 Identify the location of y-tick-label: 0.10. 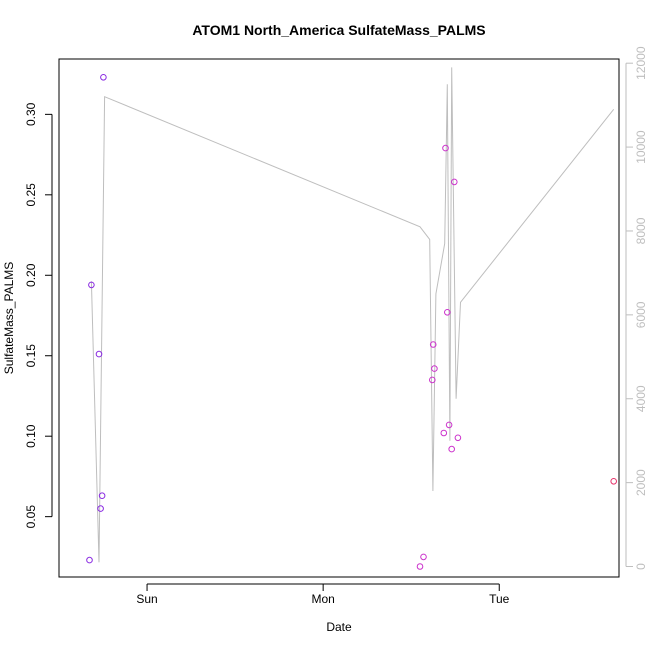
(31, 436).